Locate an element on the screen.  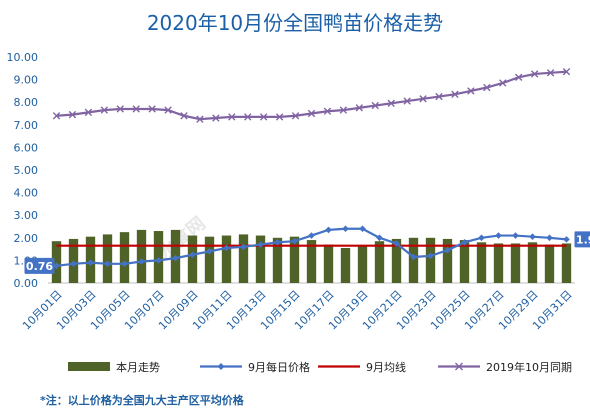
legend-item: 2019年10月同期 is located at coordinates (505, 367).